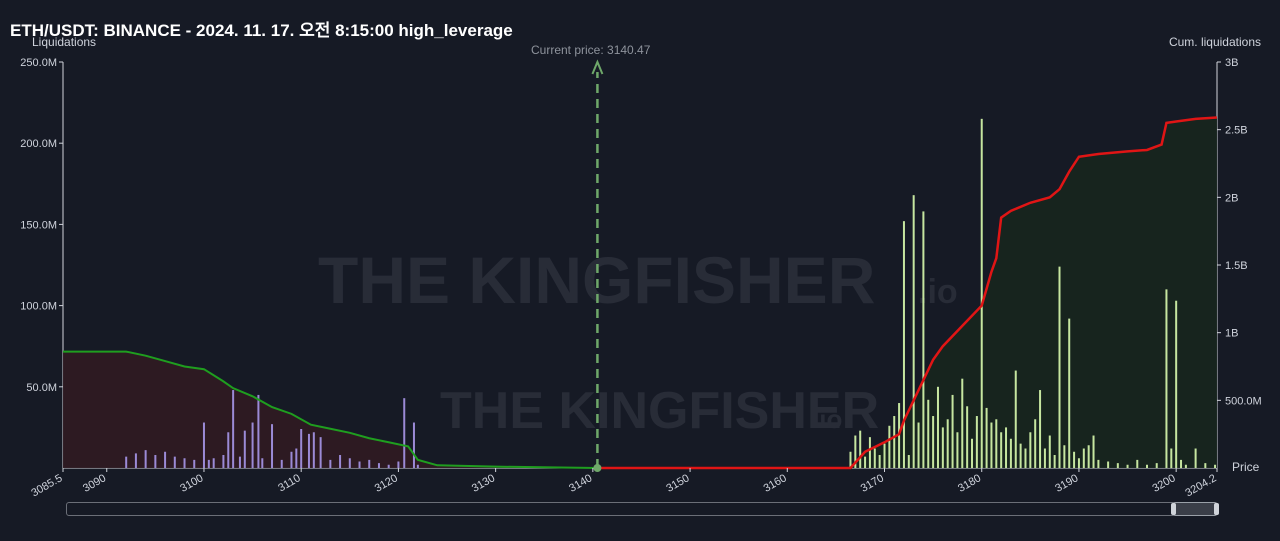  Describe the element at coordinates (41, 388) in the screenshot. I see `y-left-tick-label: 50.0M` at that location.